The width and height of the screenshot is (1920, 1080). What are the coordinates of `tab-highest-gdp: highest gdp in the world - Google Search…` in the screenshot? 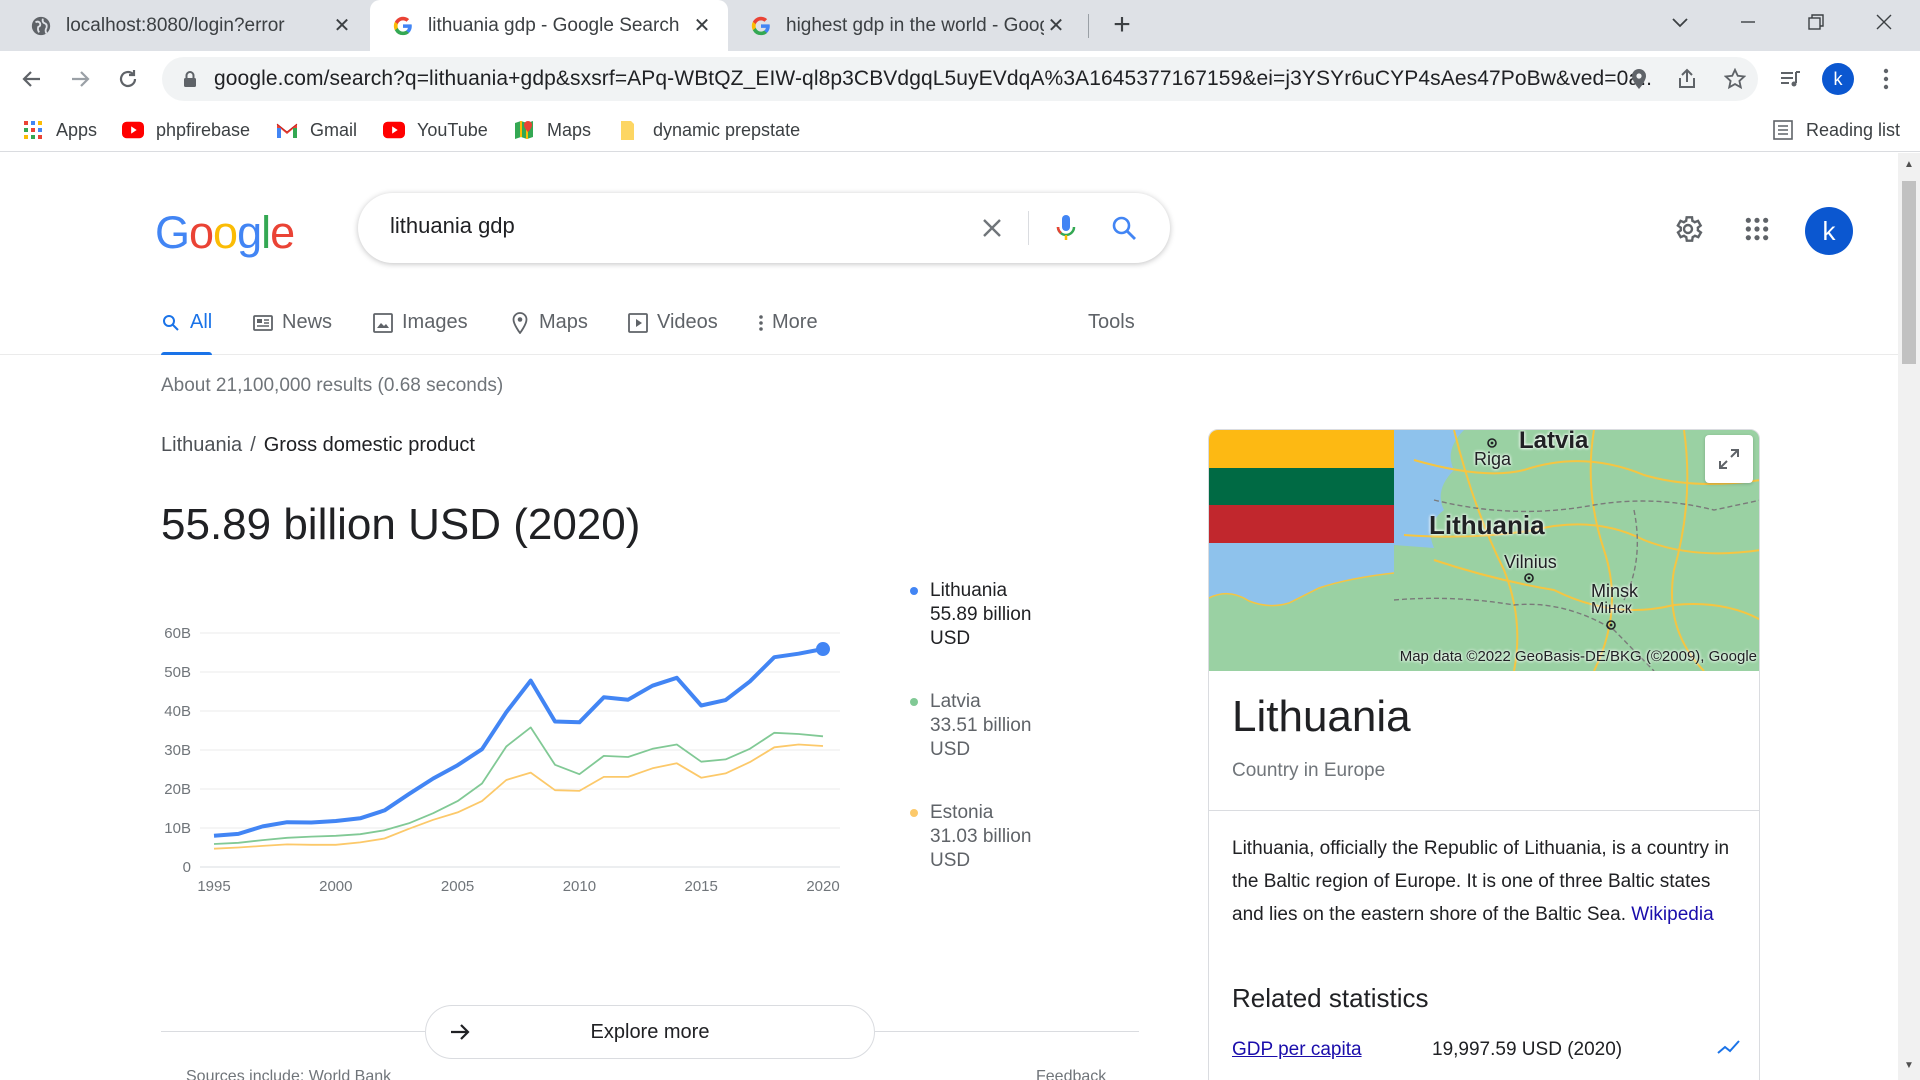 It's located at (906, 25).